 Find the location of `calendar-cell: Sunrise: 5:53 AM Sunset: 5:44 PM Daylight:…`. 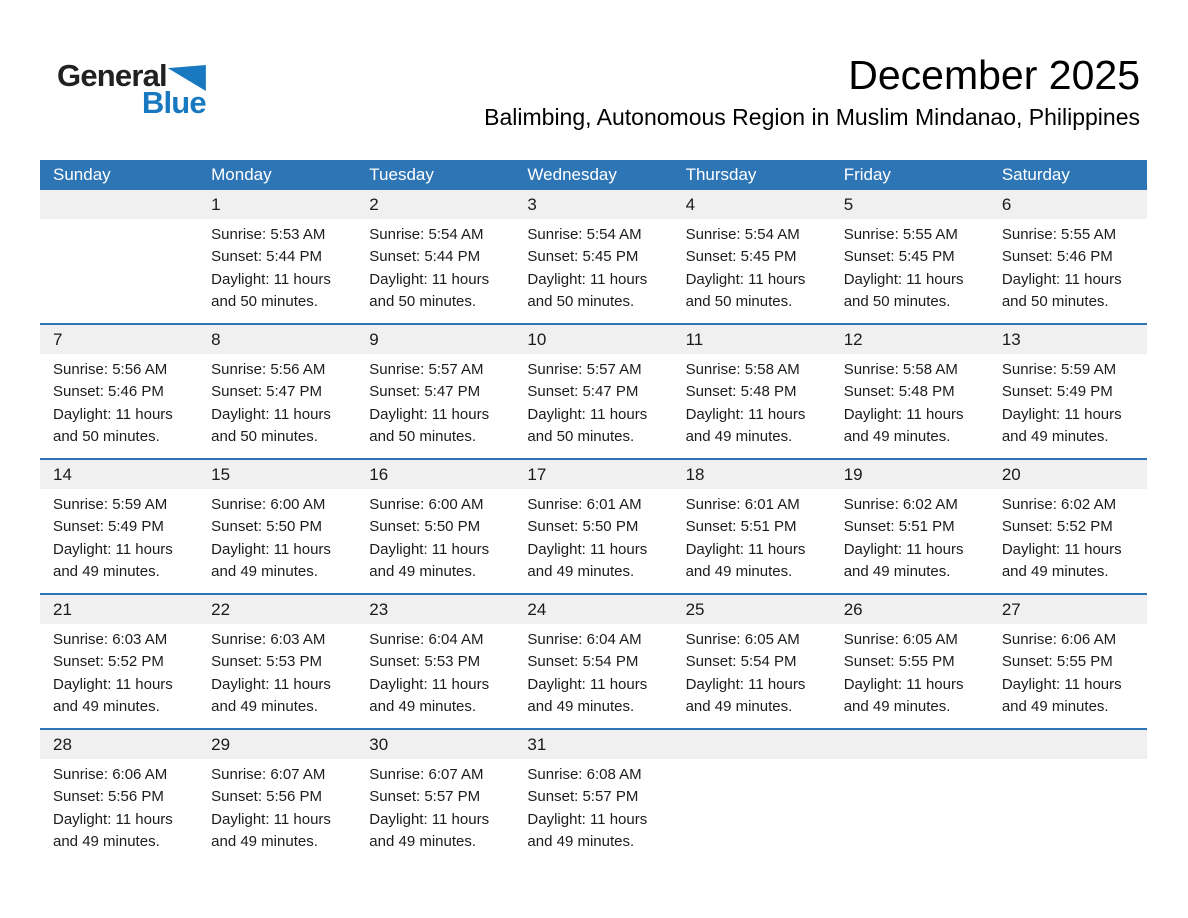

calendar-cell: Sunrise: 5:53 AM Sunset: 5:44 PM Daylight:… is located at coordinates (277, 273).